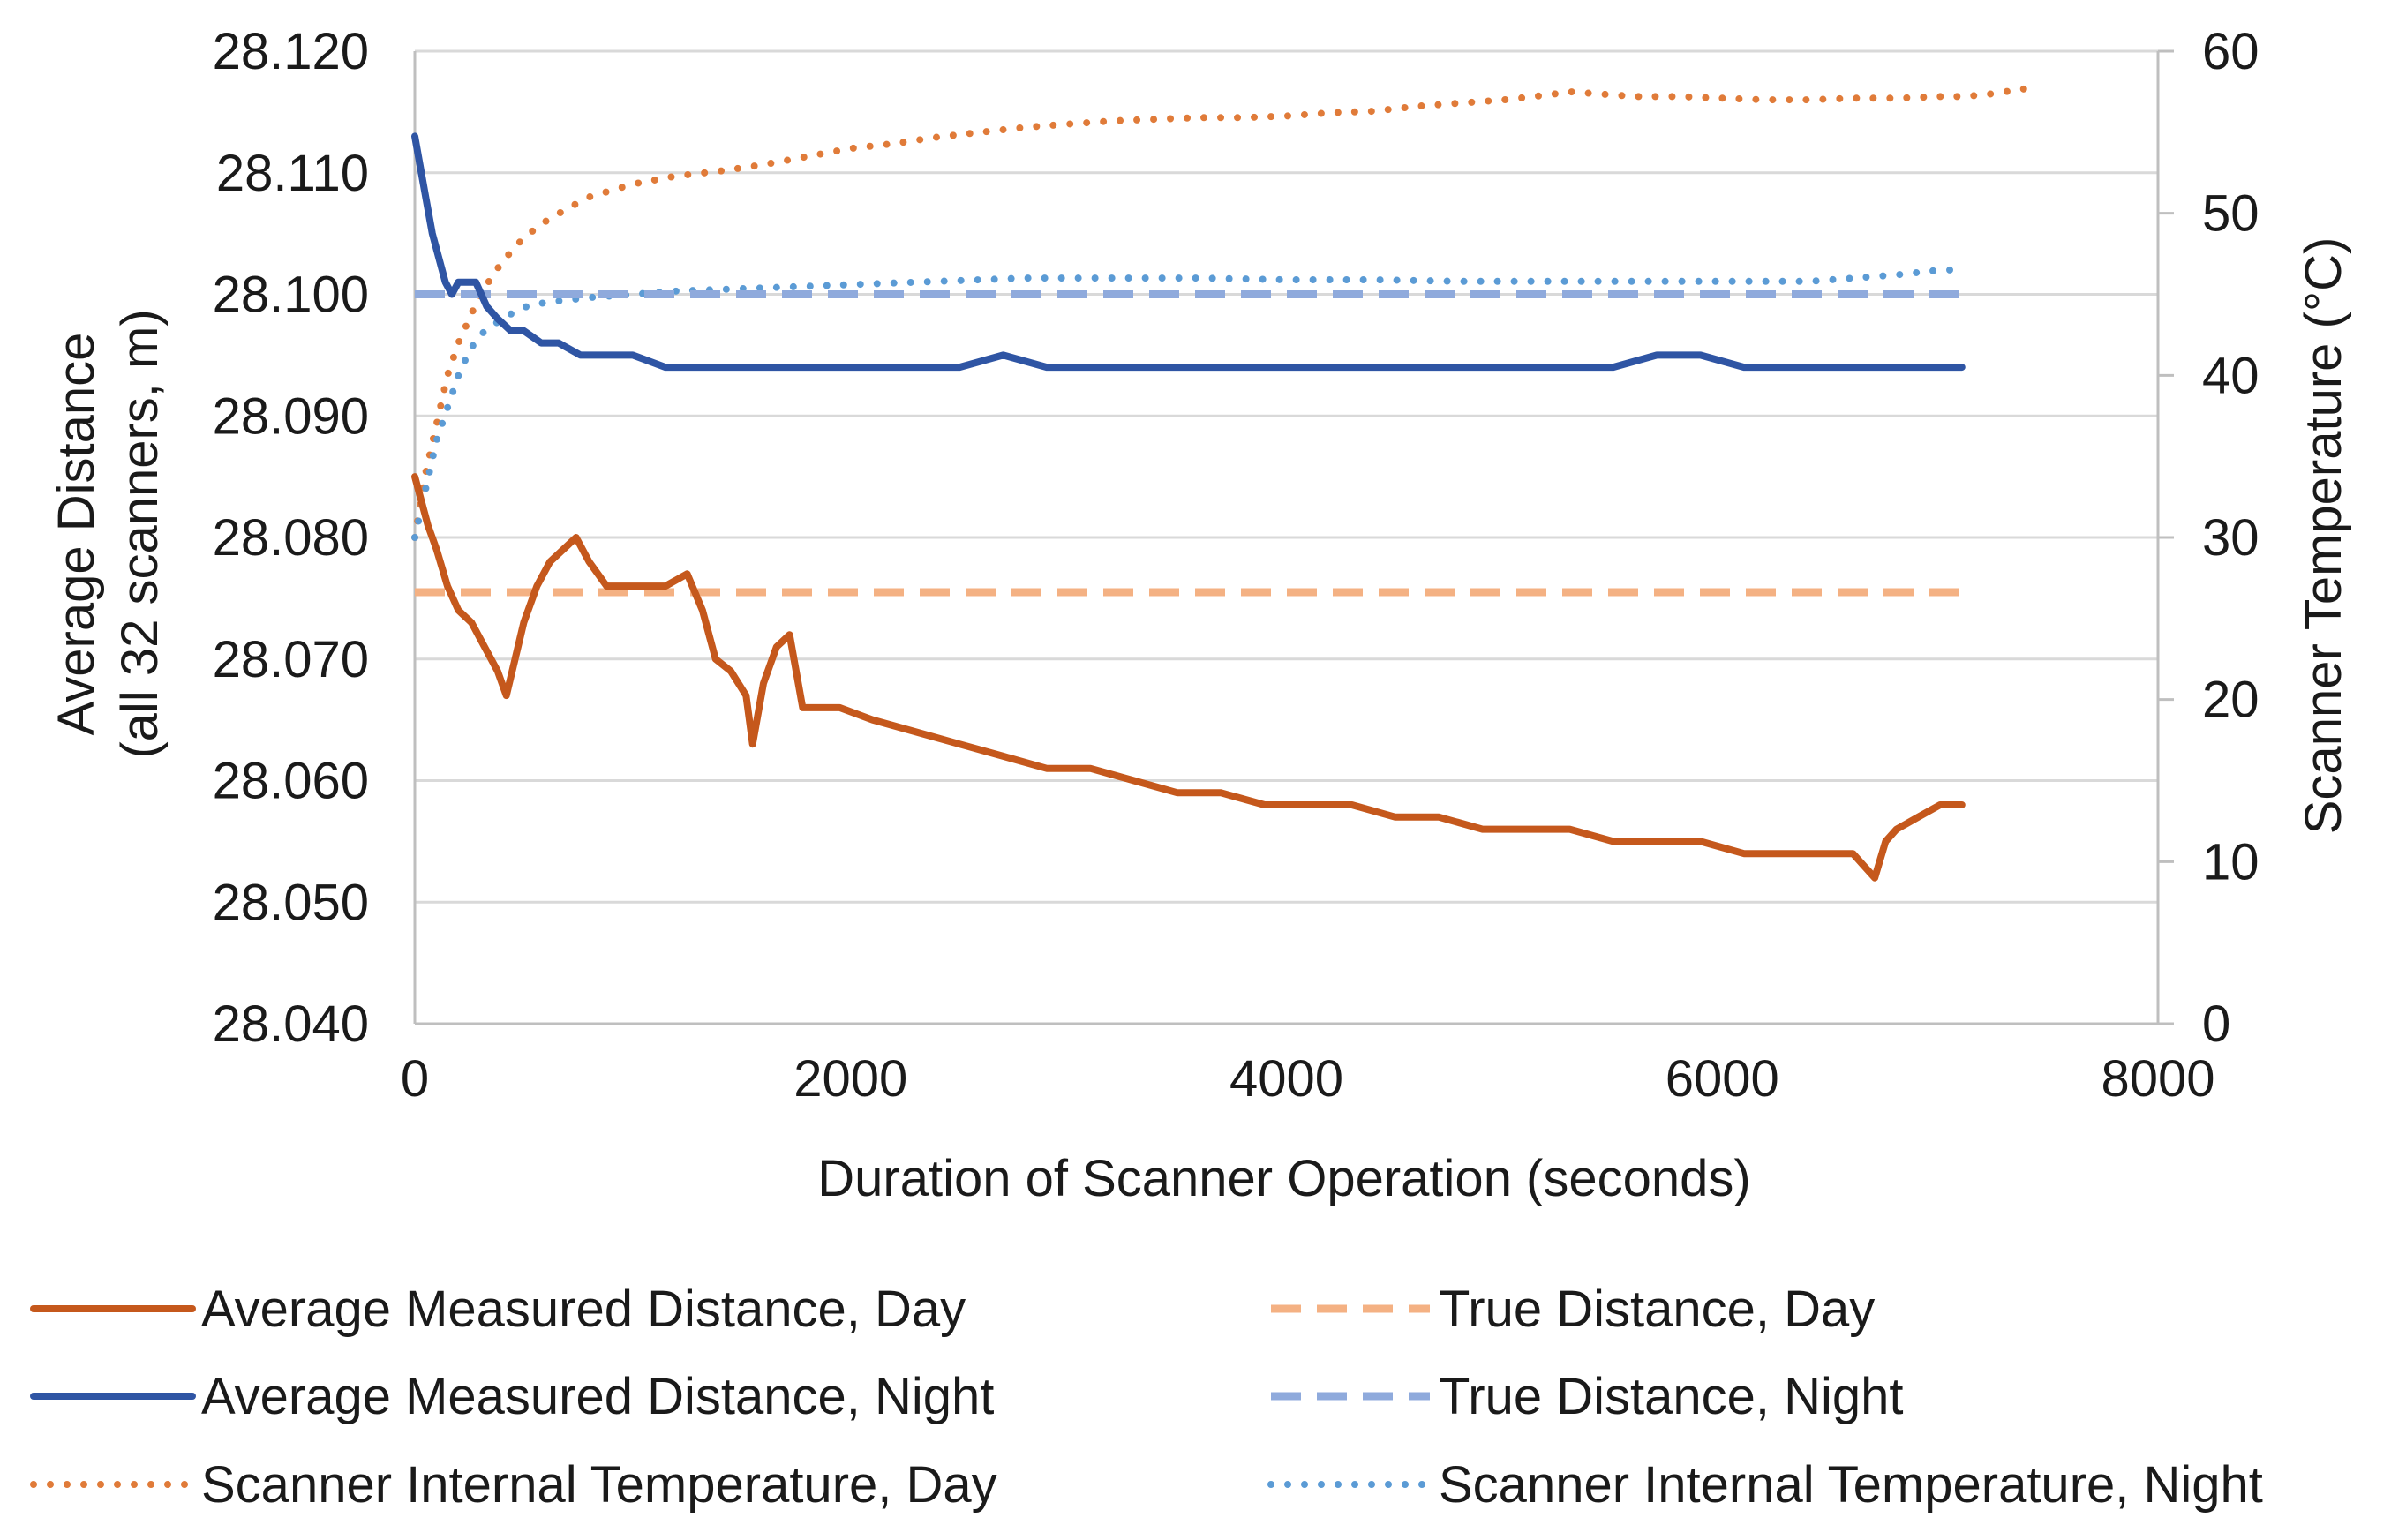 The width and height of the screenshot is (2391, 1540). What do you see at coordinates (2231, 214) in the screenshot?
I see `y-right-tick-label-5: 50` at bounding box center [2231, 214].